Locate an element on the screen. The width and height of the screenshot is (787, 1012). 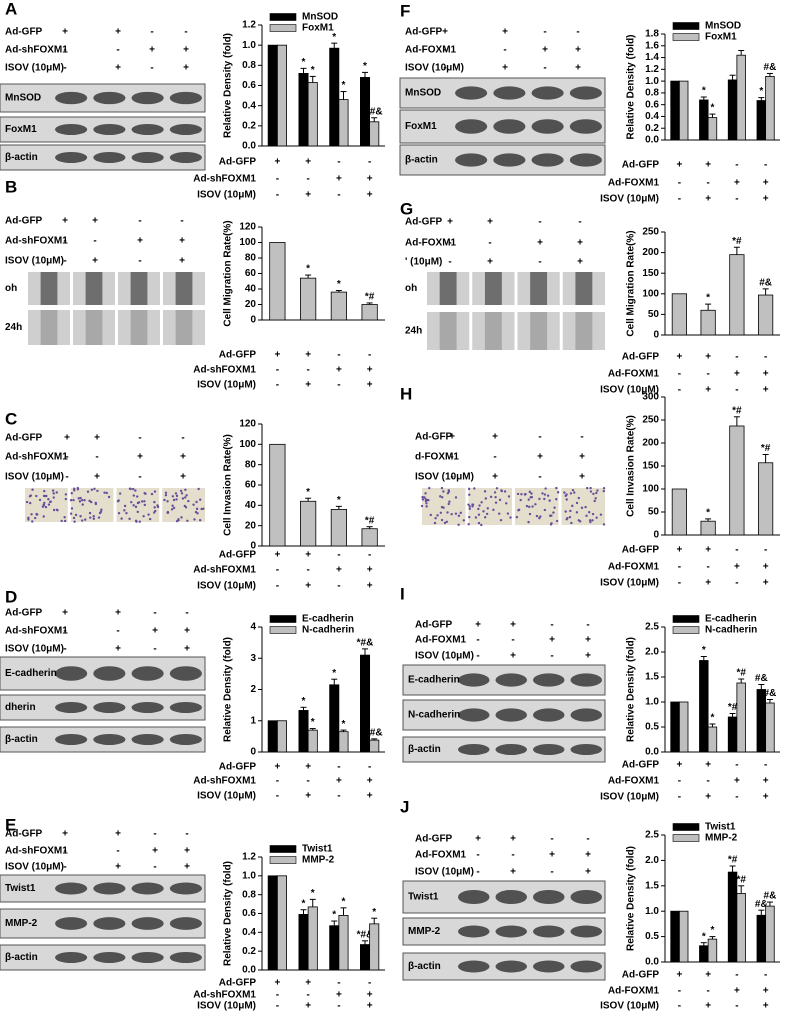
y-tick-label: 1.2 is located at coordinates (652, 69).